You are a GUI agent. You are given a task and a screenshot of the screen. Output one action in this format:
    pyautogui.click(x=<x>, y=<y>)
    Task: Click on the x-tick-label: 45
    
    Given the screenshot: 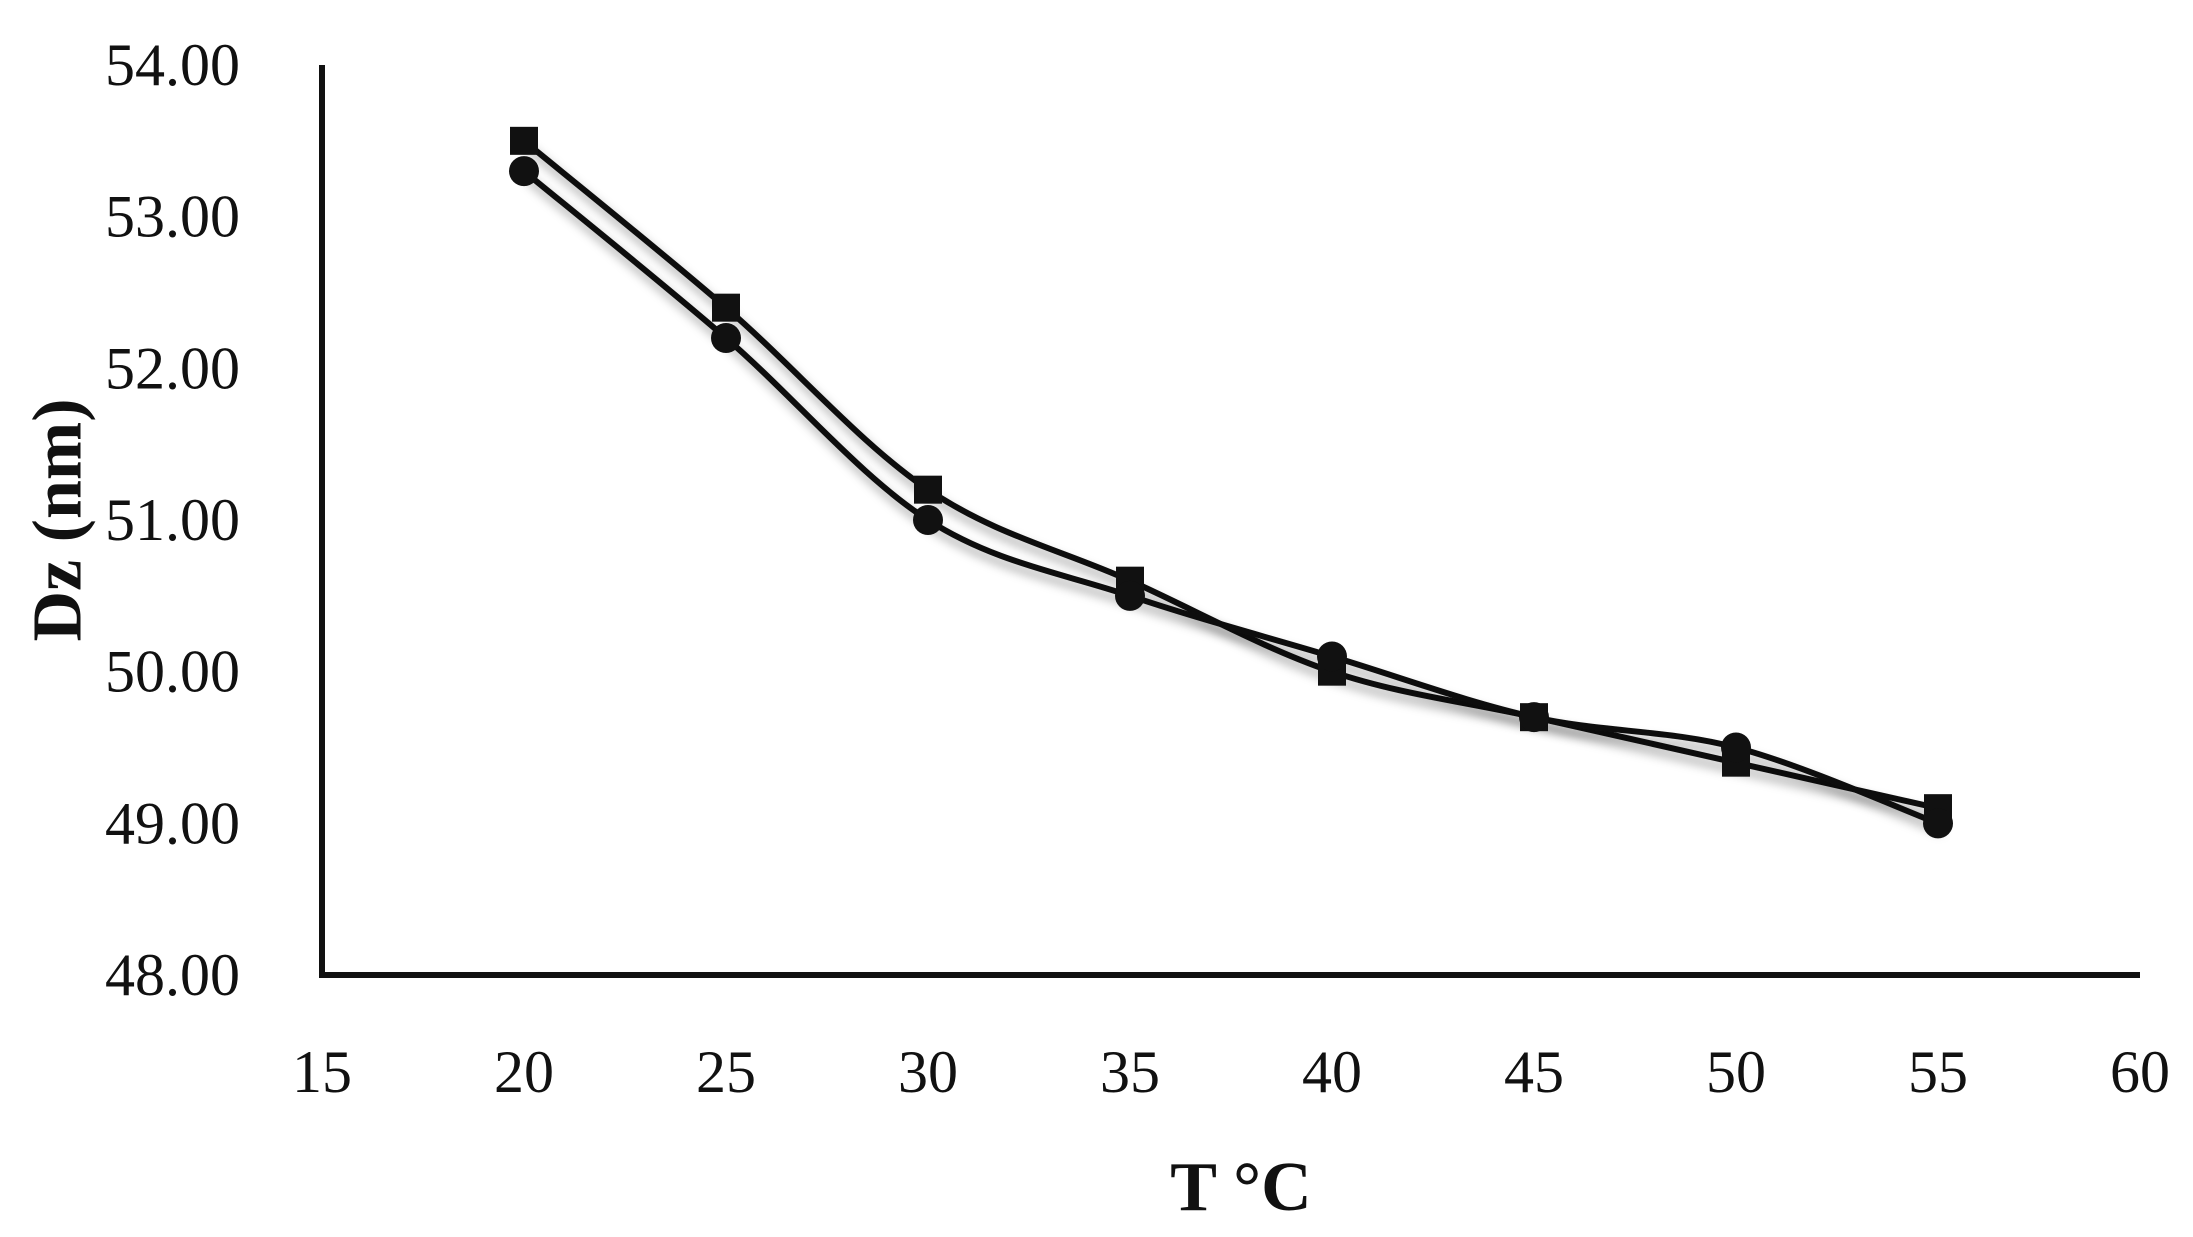 What is the action you would take?
    pyautogui.click(x=1534, y=1072)
    